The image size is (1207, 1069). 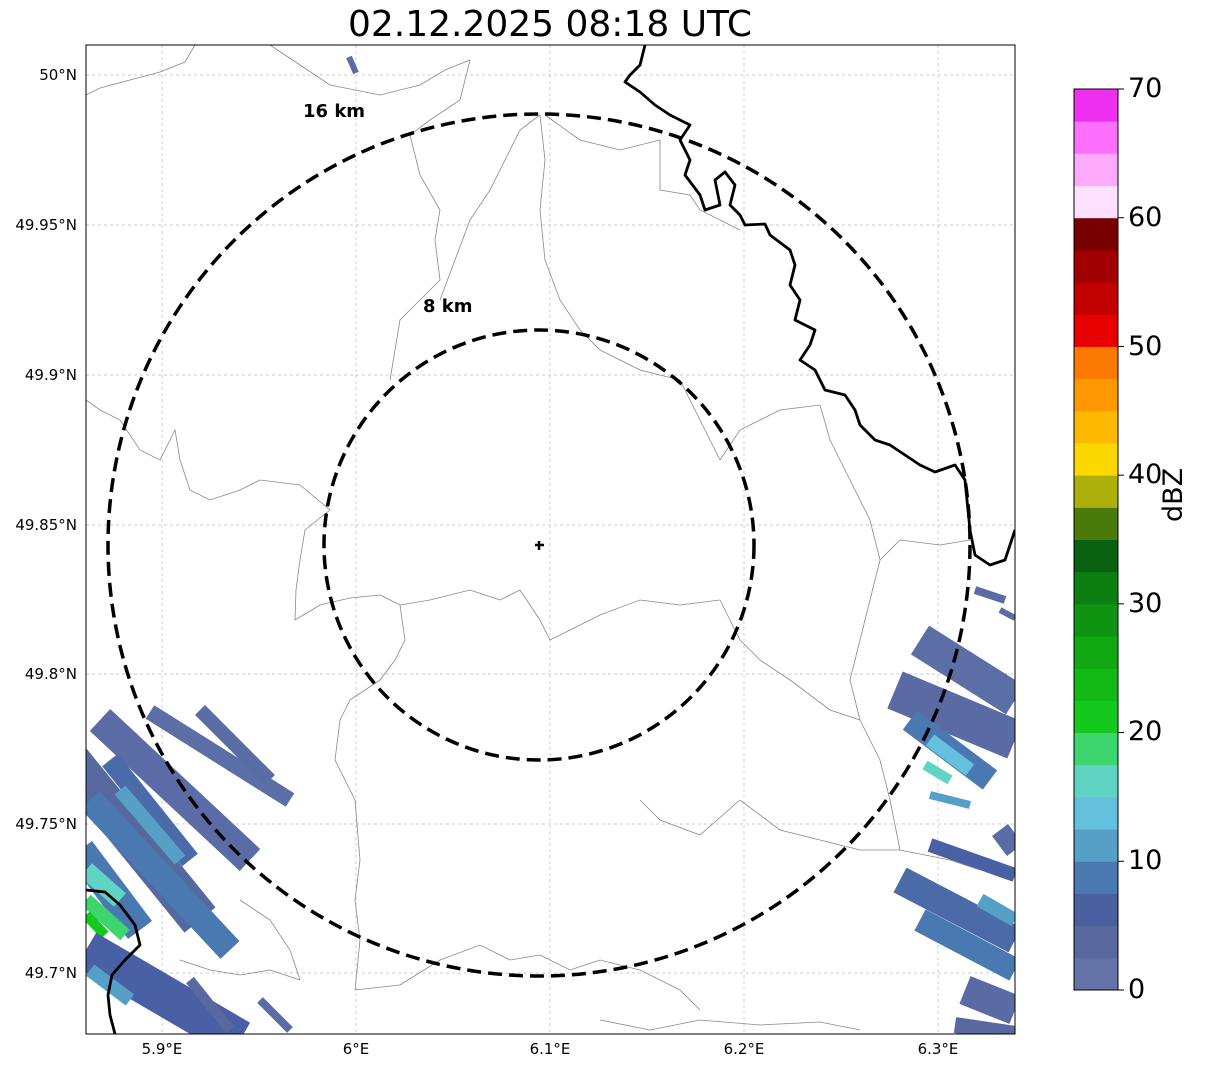 I want to click on cross-icon, so click(x=539, y=545).